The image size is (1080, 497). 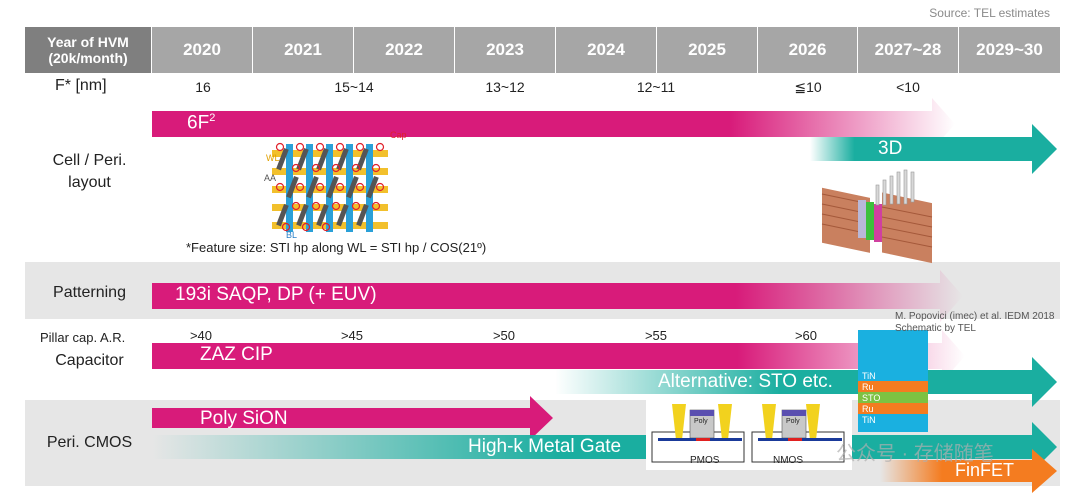 I want to click on year-cell: 2027~28, so click(x=908, y=50).